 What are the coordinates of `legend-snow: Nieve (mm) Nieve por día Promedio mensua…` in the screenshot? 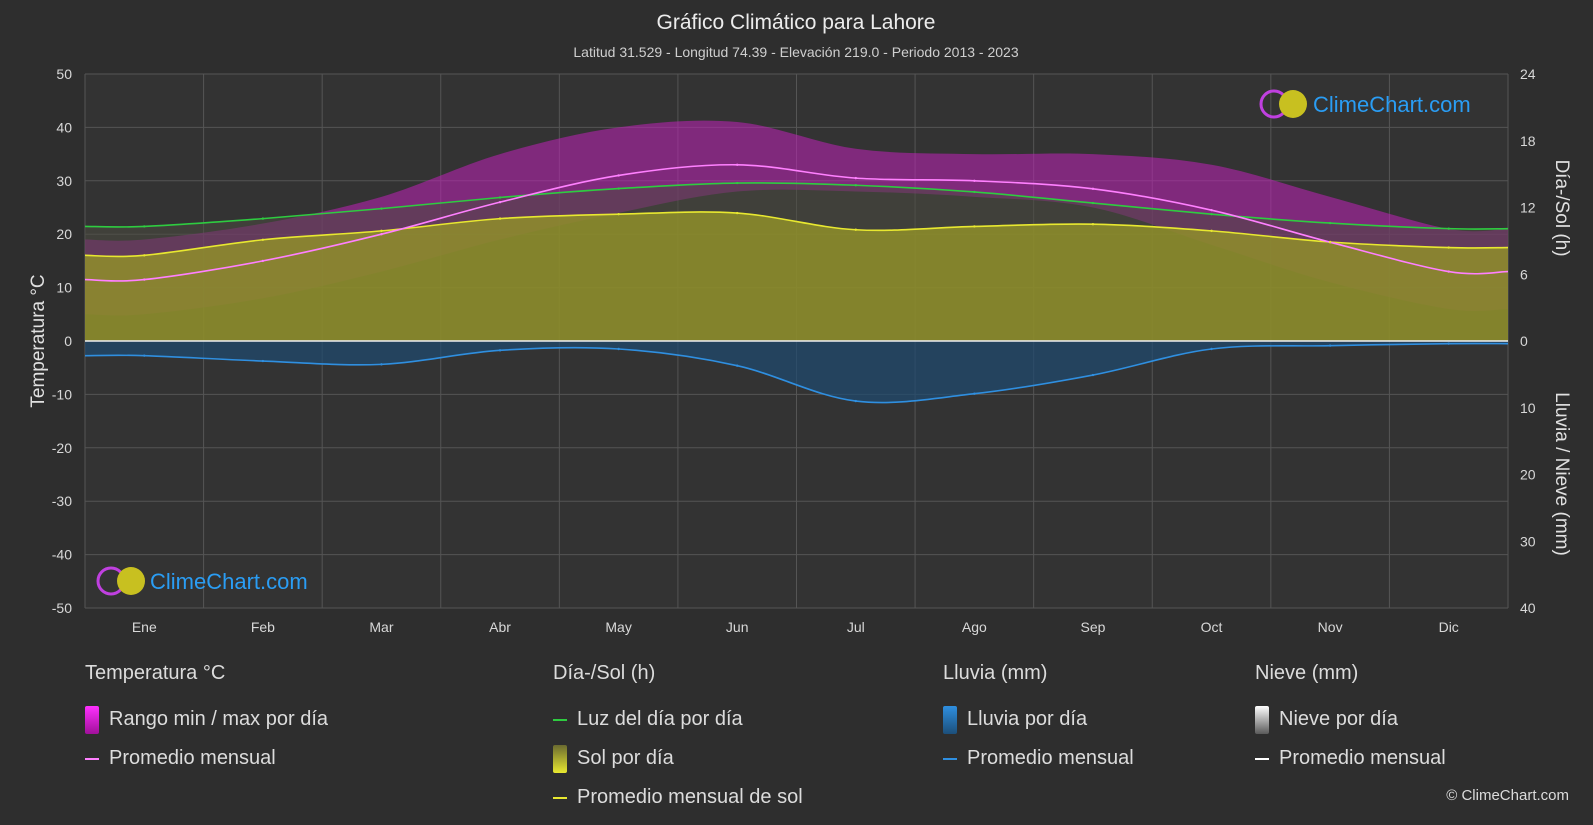 It's located at (1350, 720).